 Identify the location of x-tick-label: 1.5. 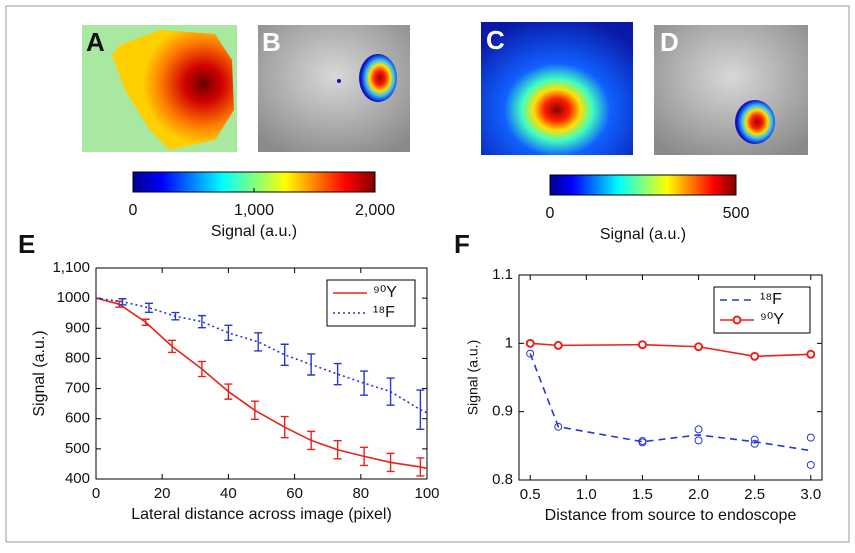
(642, 494).